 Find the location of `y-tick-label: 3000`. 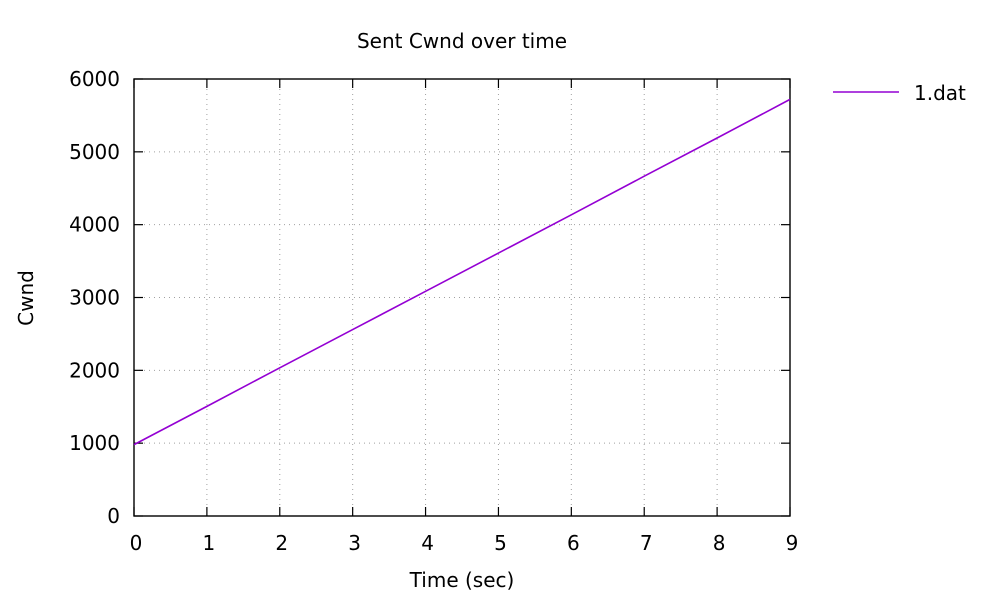

y-tick-label: 3000 is located at coordinates (94, 298).